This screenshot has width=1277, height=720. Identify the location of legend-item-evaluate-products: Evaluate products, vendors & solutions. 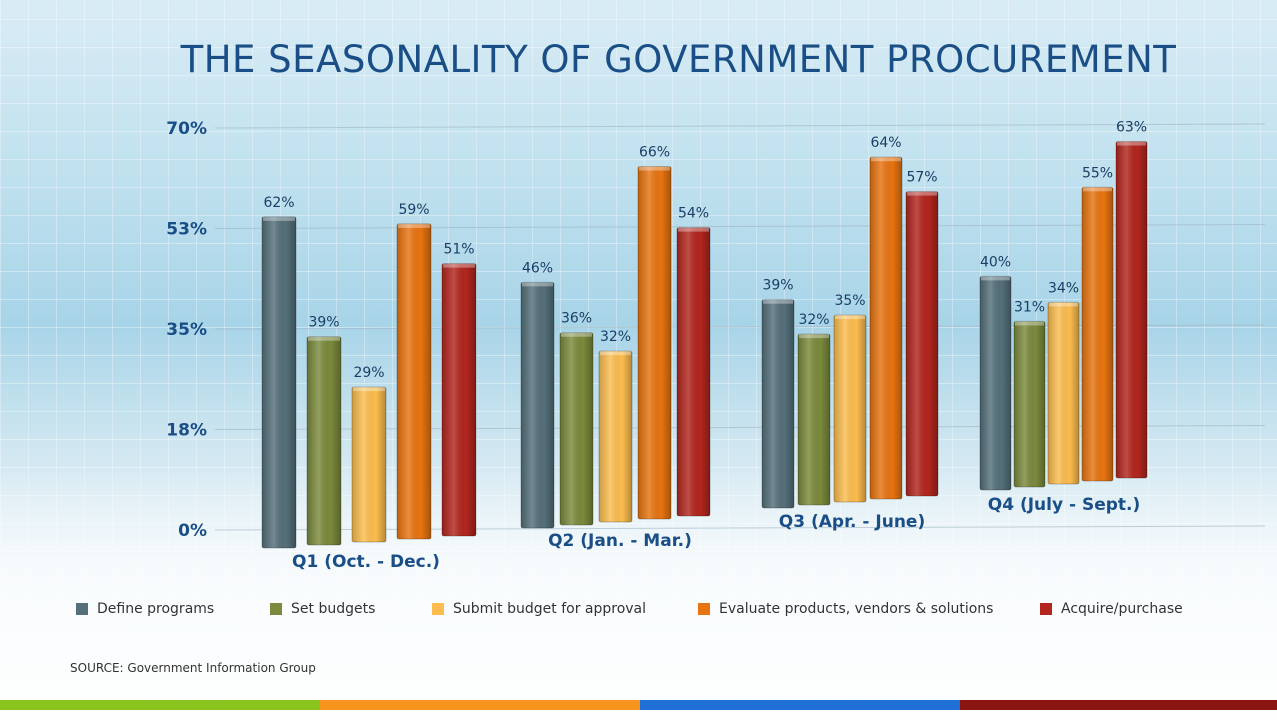
(845, 609).